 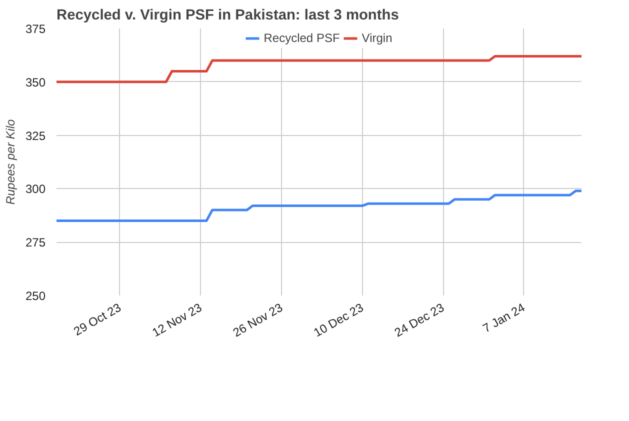 I want to click on x-tick-label: 26 Nov 23, so click(x=258, y=320).